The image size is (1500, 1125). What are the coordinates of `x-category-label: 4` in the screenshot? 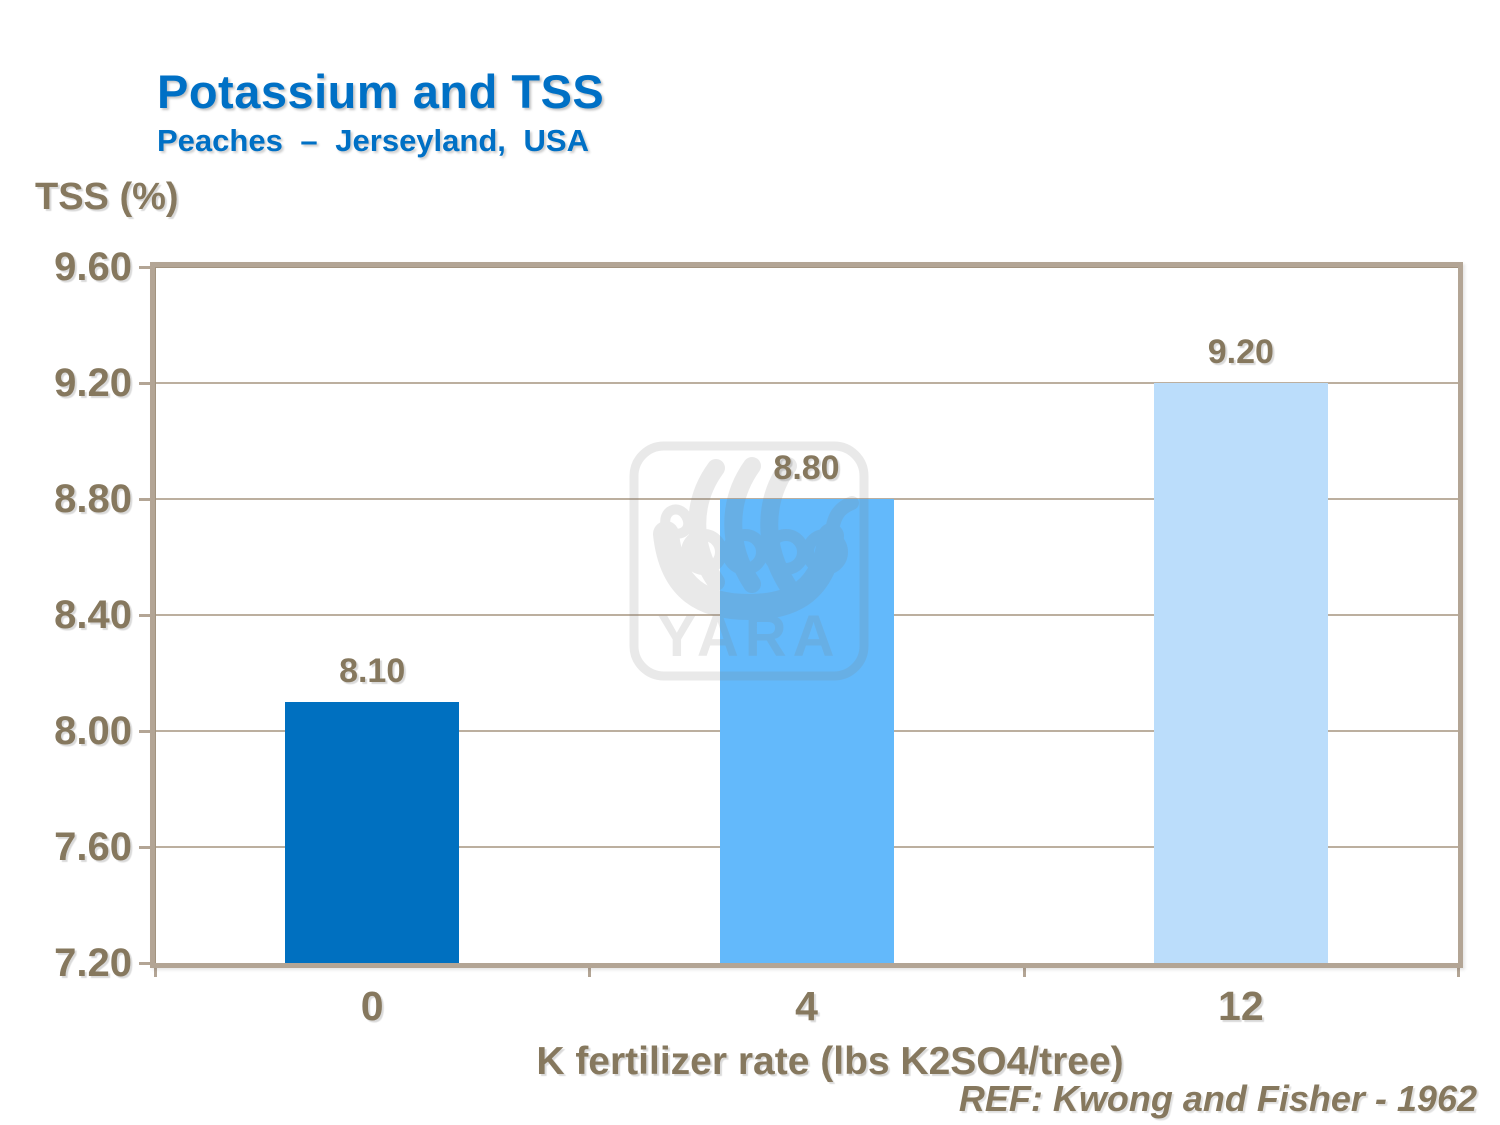 It's located at (806, 1006).